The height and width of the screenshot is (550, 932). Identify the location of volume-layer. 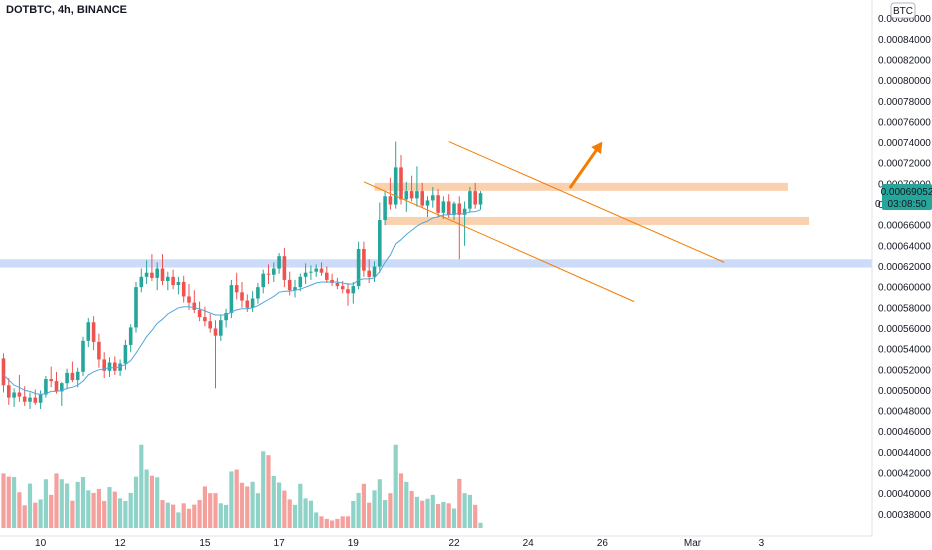
(242, 486).